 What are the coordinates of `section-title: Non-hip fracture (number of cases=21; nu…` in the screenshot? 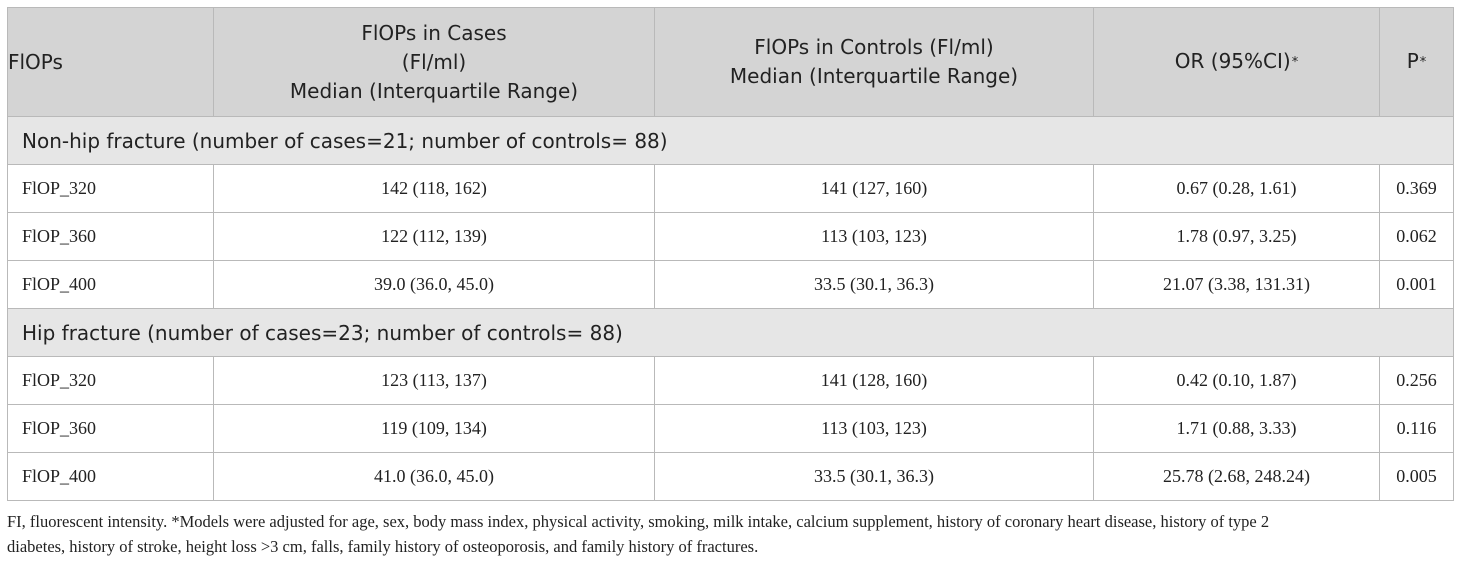 It's located at (730, 140).